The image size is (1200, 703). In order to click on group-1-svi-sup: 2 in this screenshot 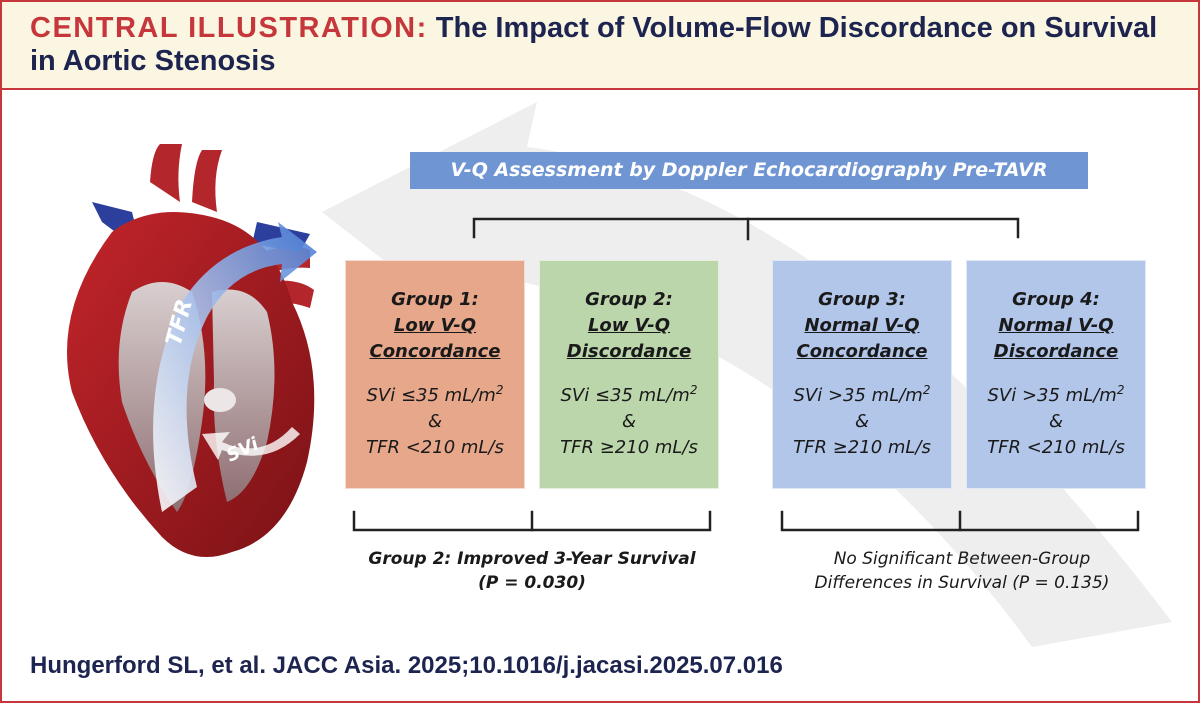, I will do `click(499, 390)`.